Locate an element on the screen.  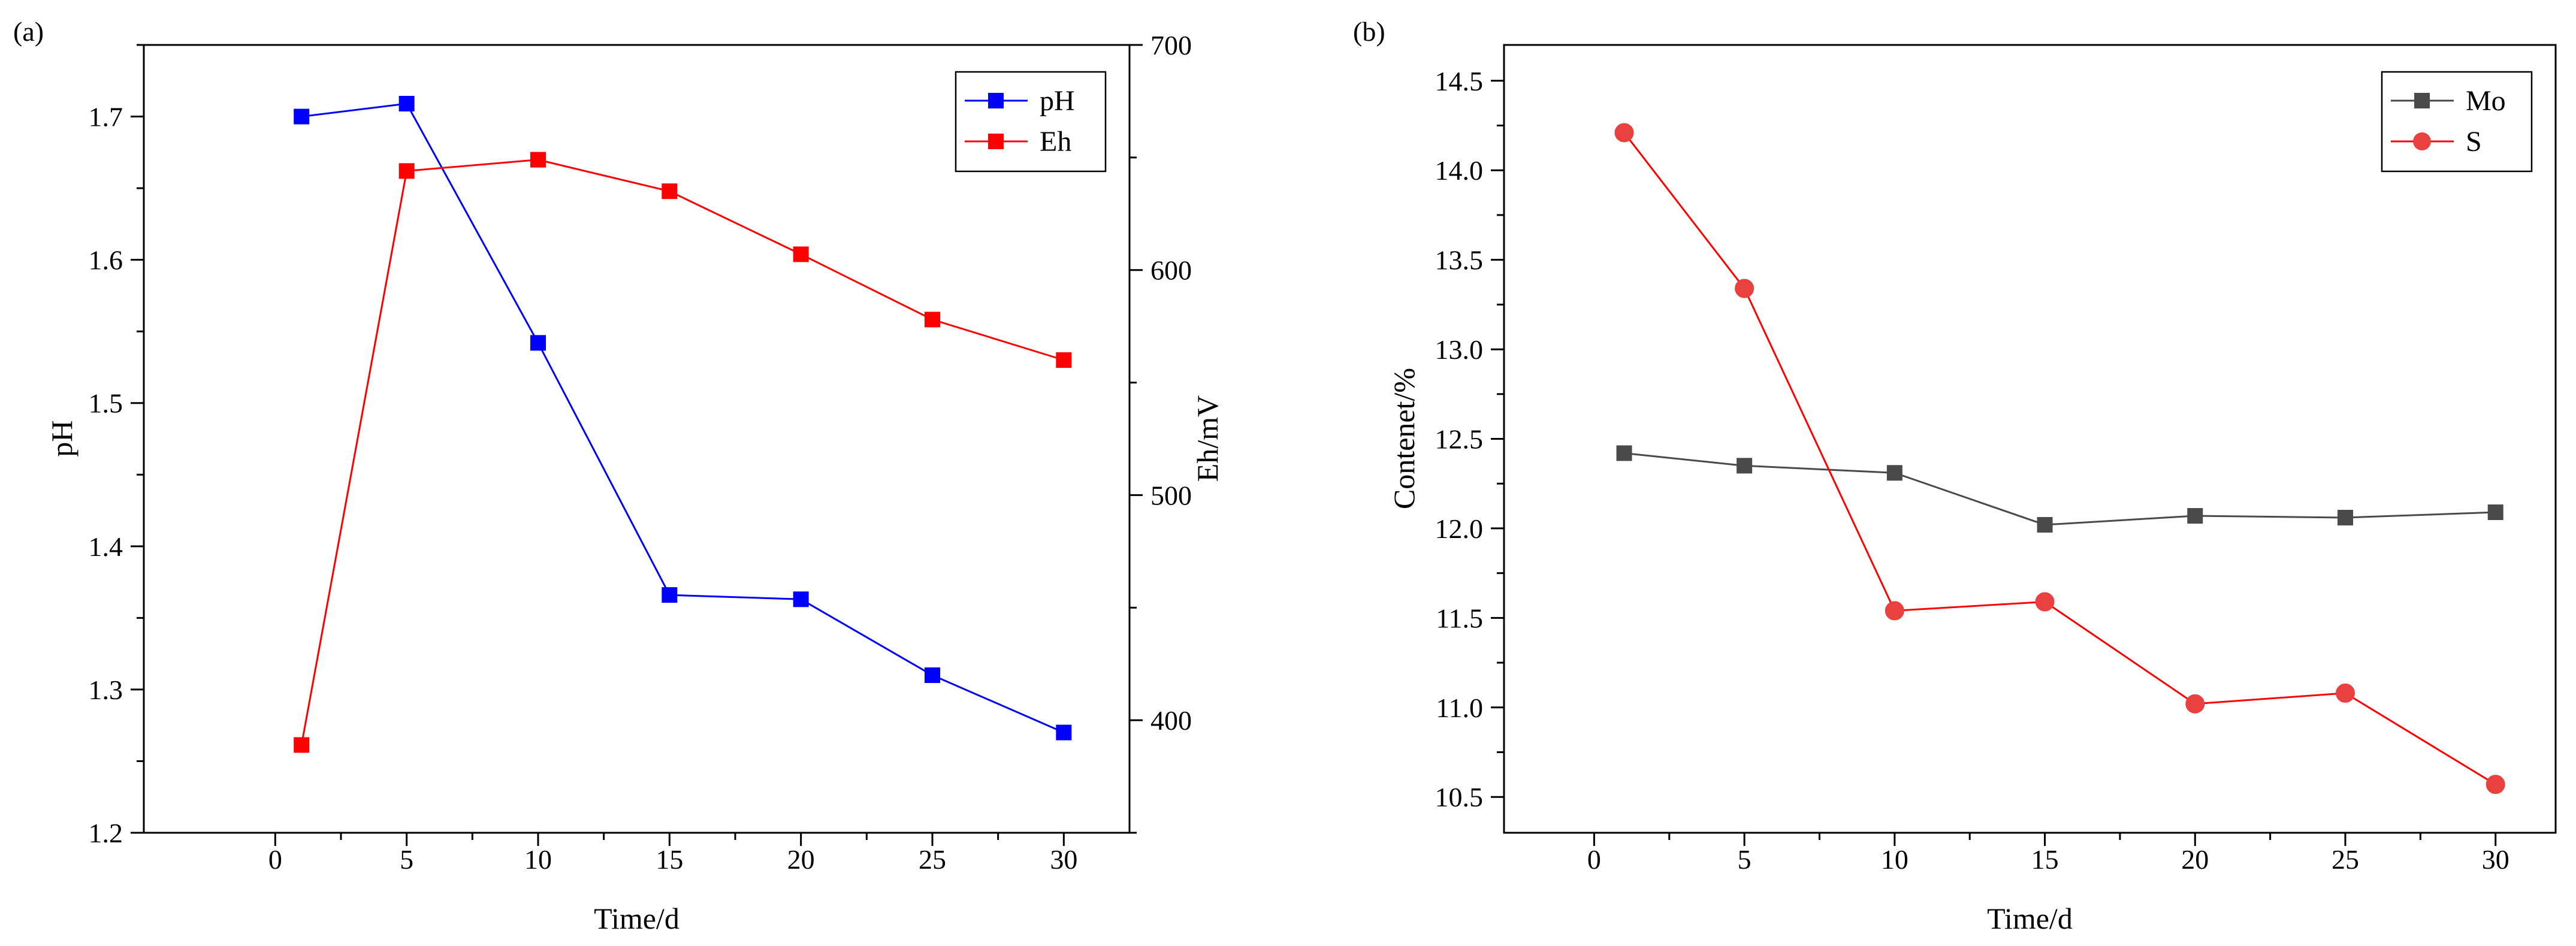
y-tick-label: 14.5 is located at coordinates (1460, 81).